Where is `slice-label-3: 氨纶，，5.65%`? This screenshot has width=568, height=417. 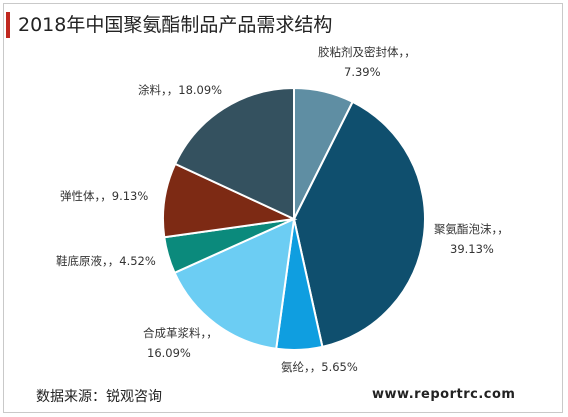 slice-label-3: 氨纶，，5.65% is located at coordinates (319, 367).